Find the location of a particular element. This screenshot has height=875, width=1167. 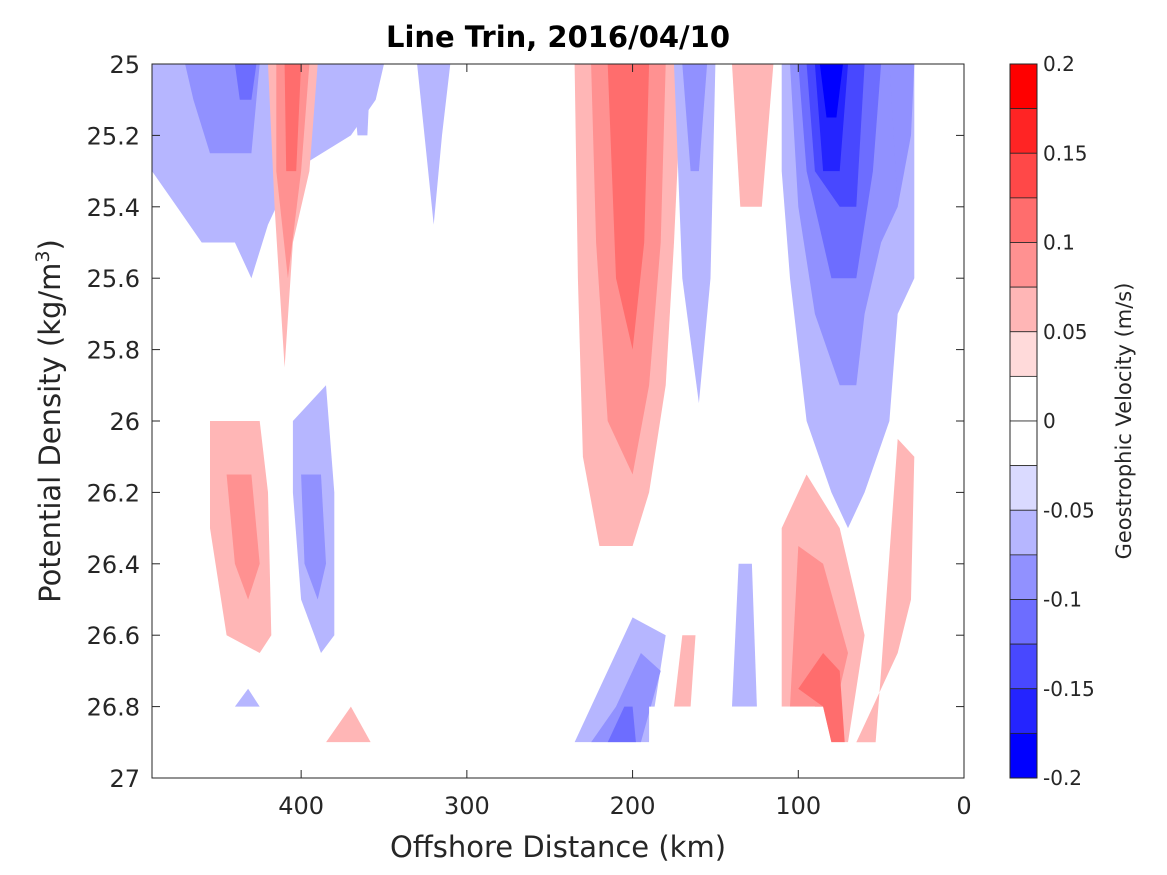

colorbar-tick-label: 0.1 is located at coordinates (1059, 243).